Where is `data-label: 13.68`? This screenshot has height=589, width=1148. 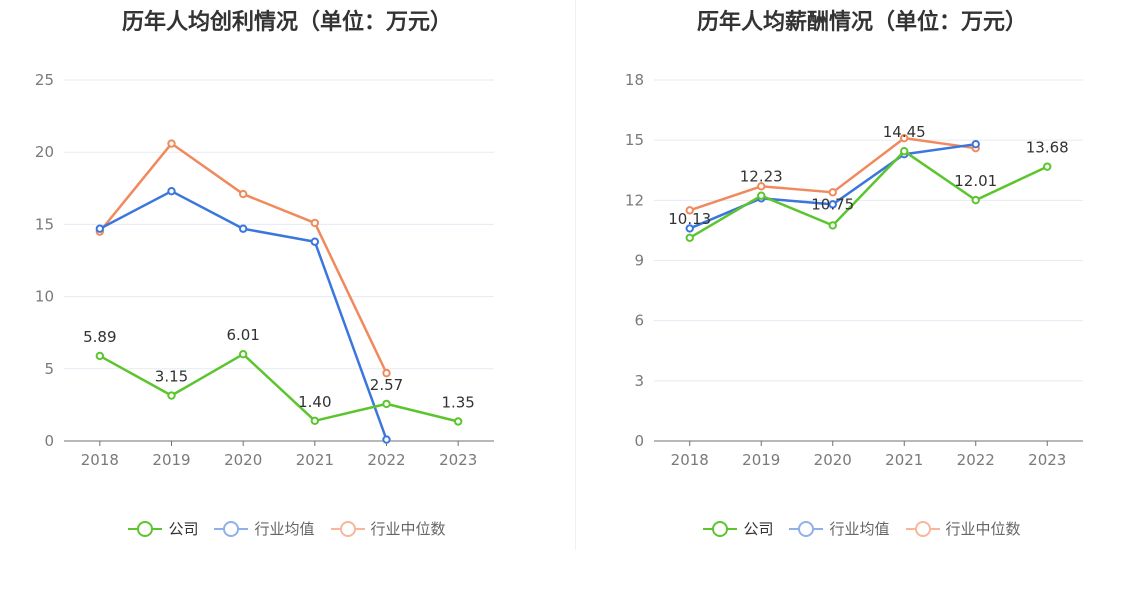 data-label: 13.68 is located at coordinates (1047, 148).